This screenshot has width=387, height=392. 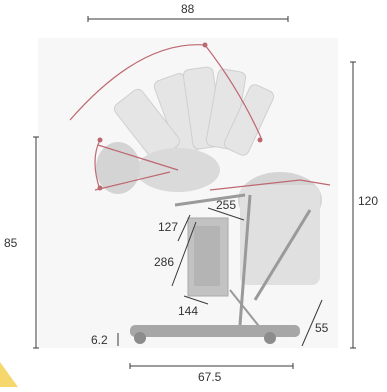 I want to click on rear-body, so click(x=280, y=235).